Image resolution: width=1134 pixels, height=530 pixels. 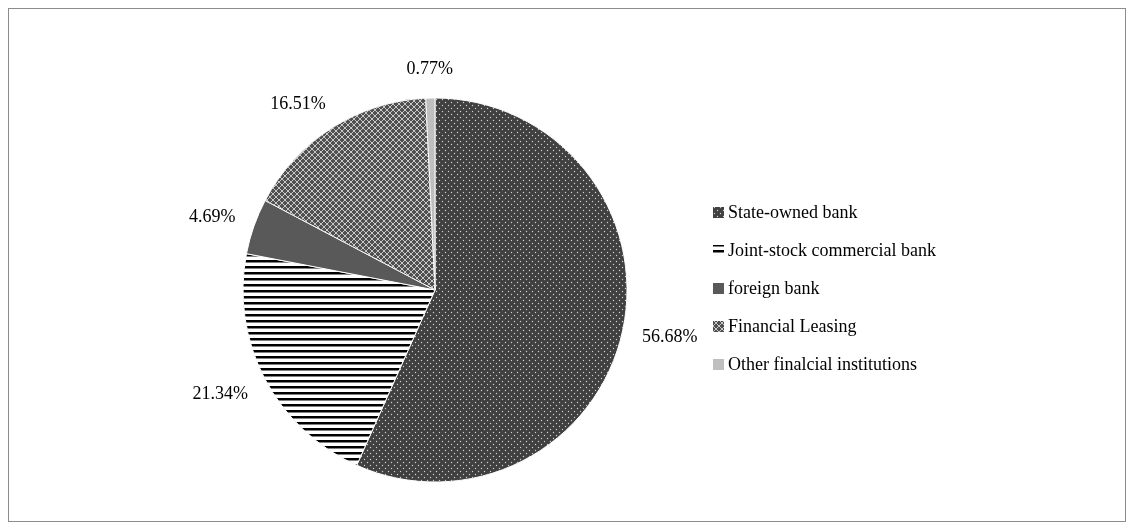 I want to click on legend-label: Other finalcial institutions, so click(x=822, y=364).